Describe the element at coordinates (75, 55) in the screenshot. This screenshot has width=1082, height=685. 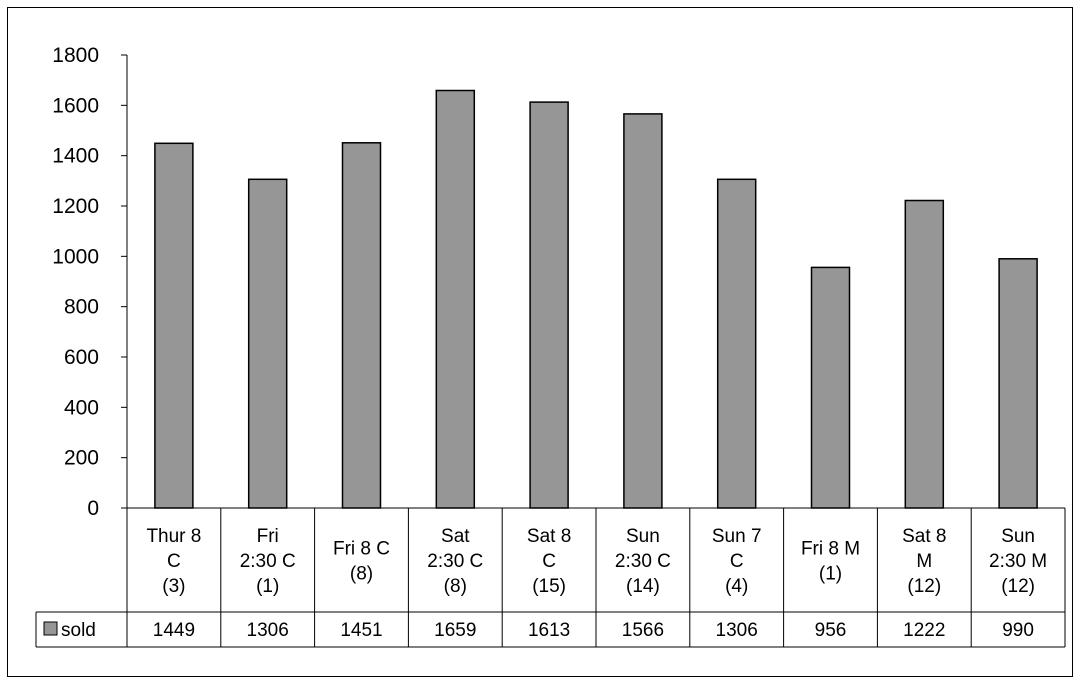
I see `y-tick-label: 1800` at that location.